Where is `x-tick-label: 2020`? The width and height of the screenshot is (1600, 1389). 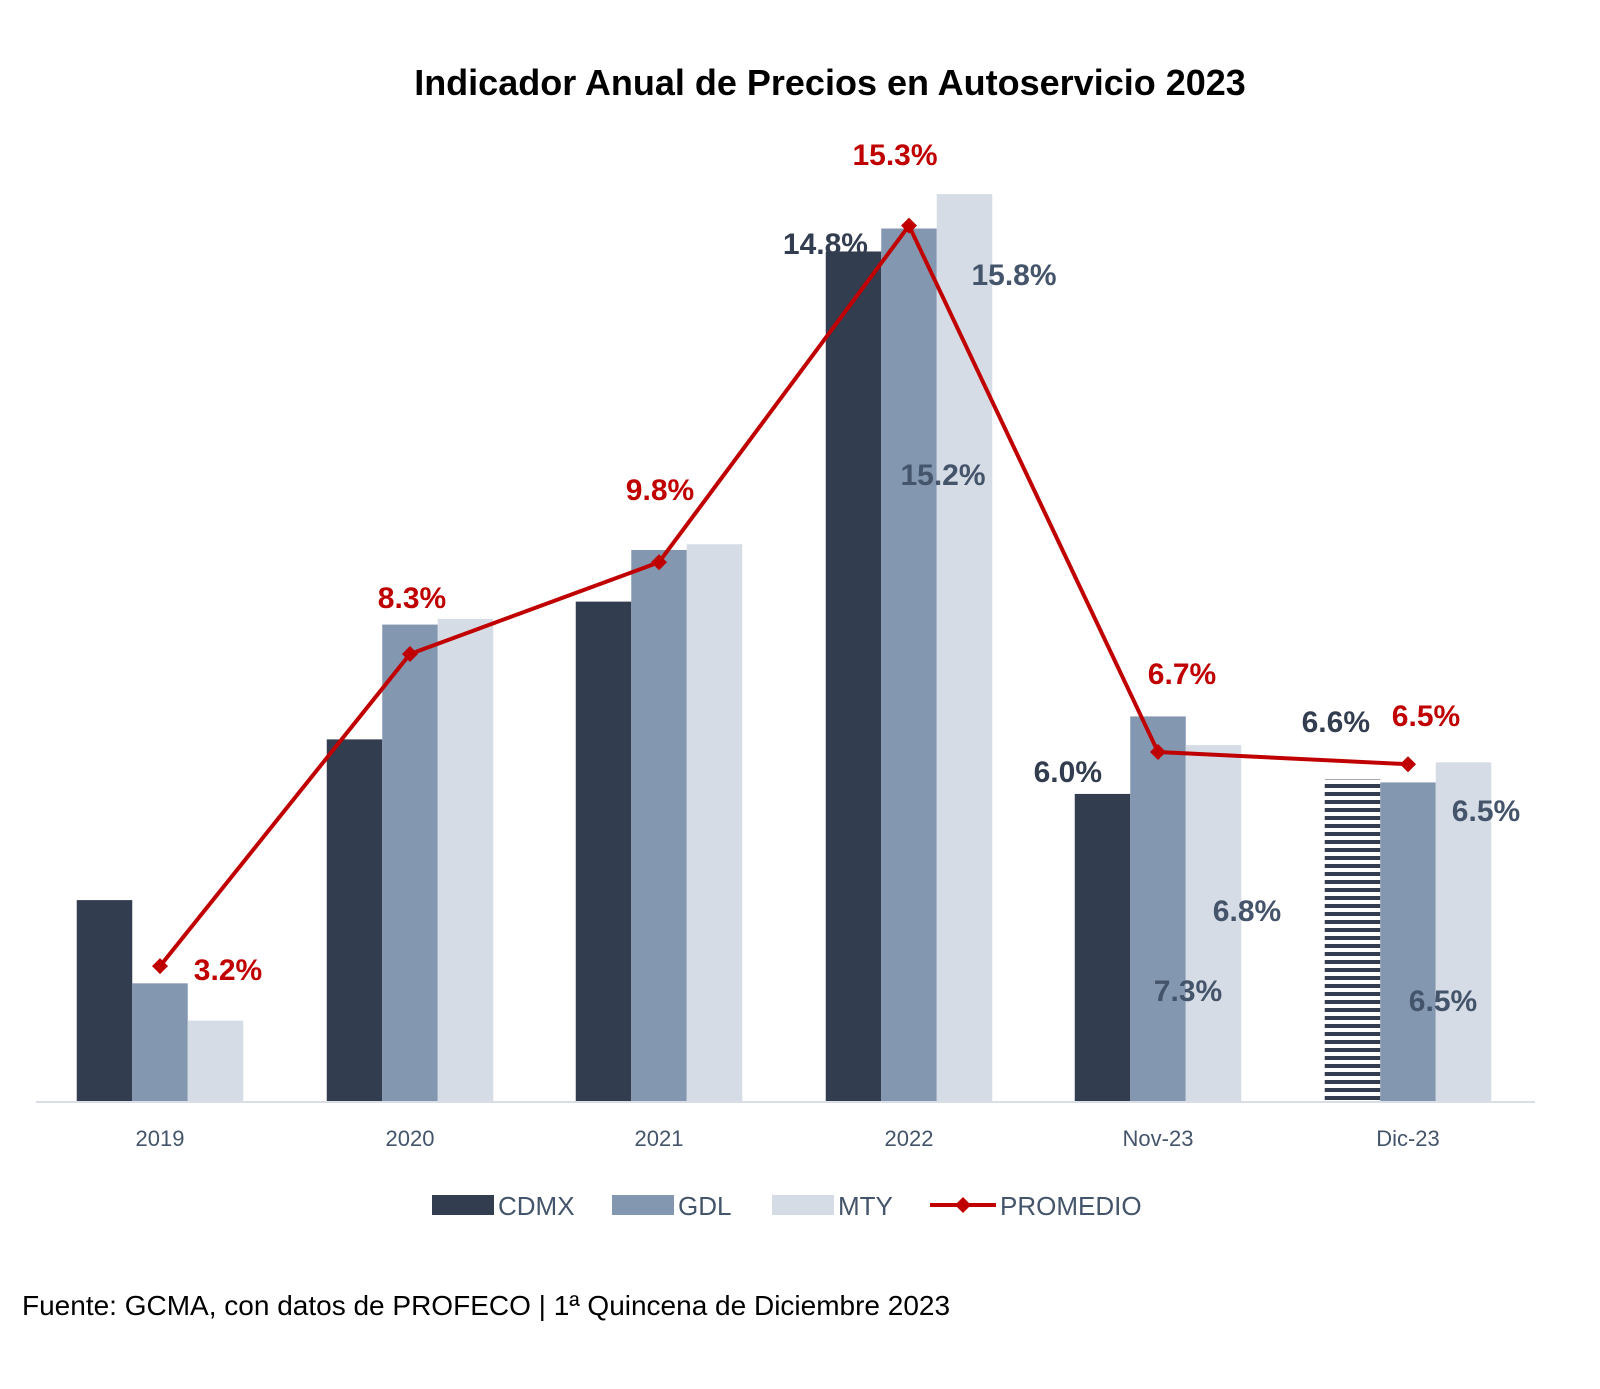
x-tick-label: 2020 is located at coordinates (410, 1138).